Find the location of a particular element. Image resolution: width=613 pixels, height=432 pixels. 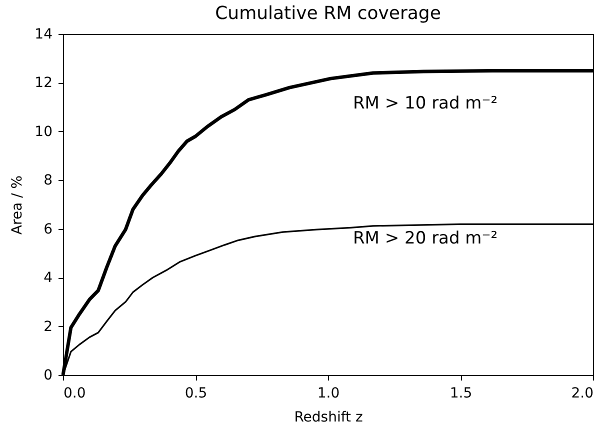

y-axis-title: Area / % is located at coordinates (18, 205).